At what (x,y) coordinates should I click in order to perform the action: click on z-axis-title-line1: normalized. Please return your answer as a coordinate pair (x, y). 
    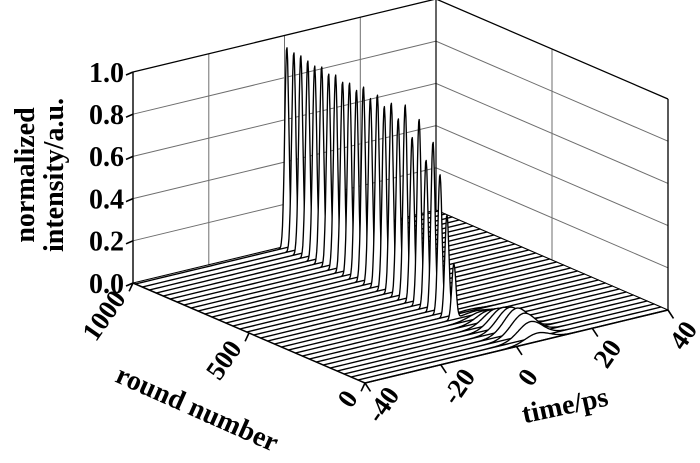
    Looking at the image, I should click on (25, 175).